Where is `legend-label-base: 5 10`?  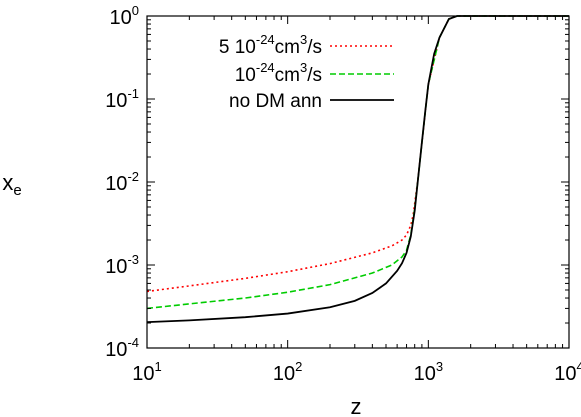
legend-label-base: 5 10 is located at coordinates (237, 47).